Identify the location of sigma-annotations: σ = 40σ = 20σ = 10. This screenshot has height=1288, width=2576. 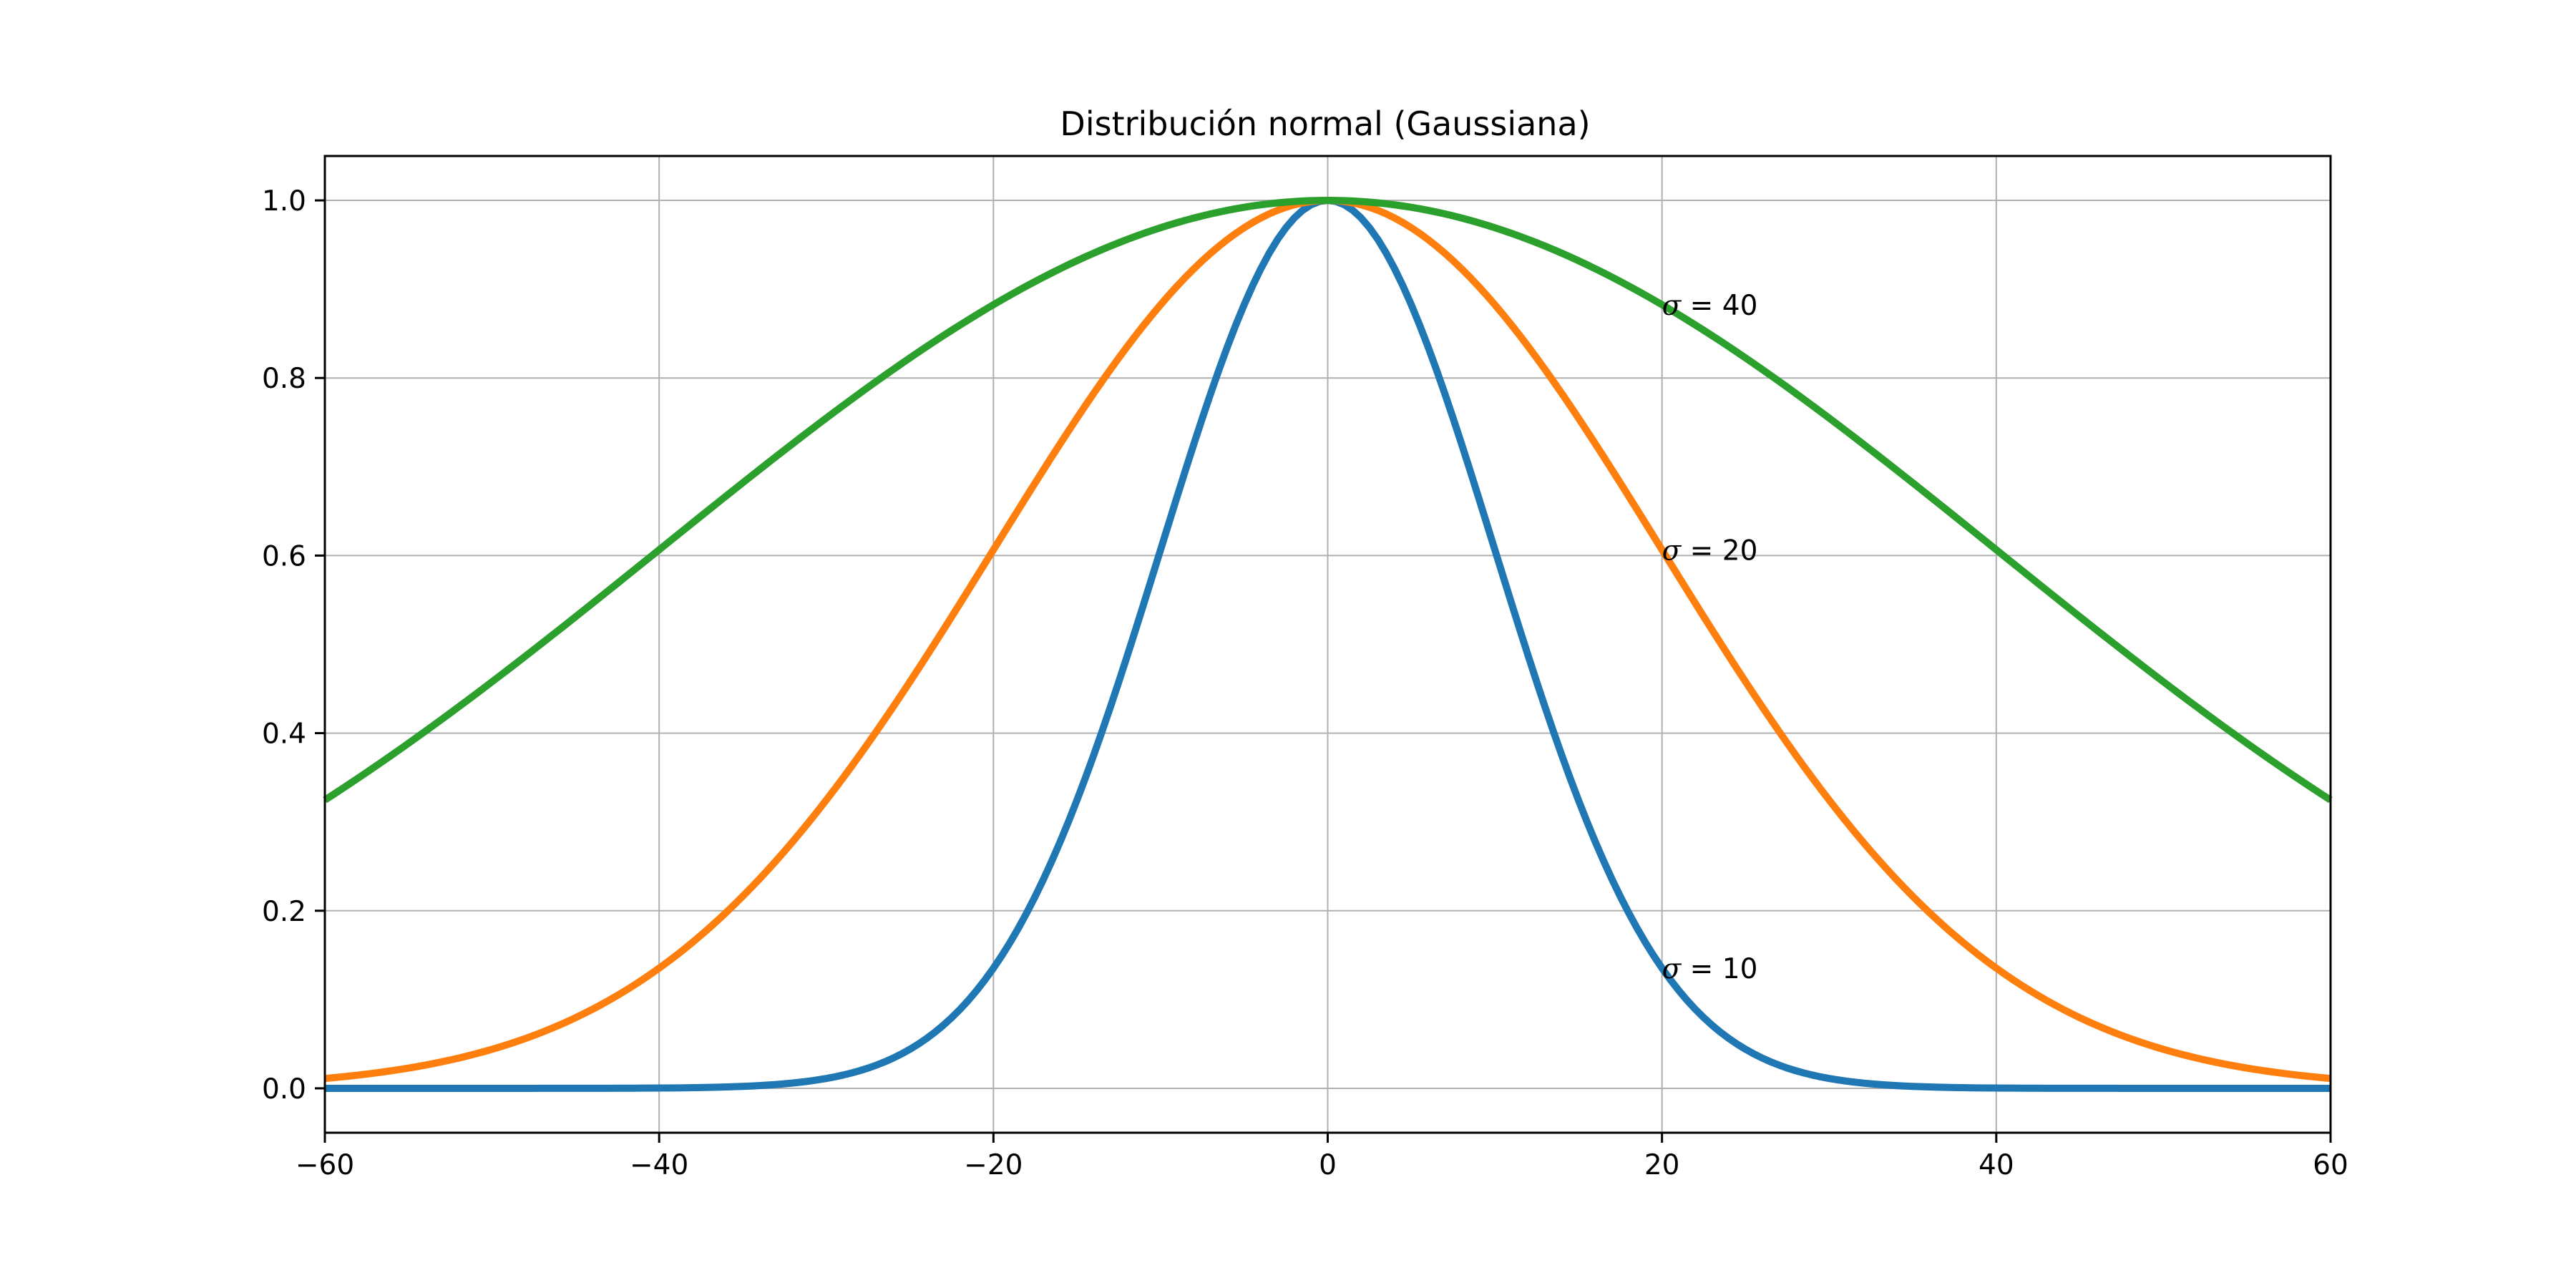
(1710, 637).